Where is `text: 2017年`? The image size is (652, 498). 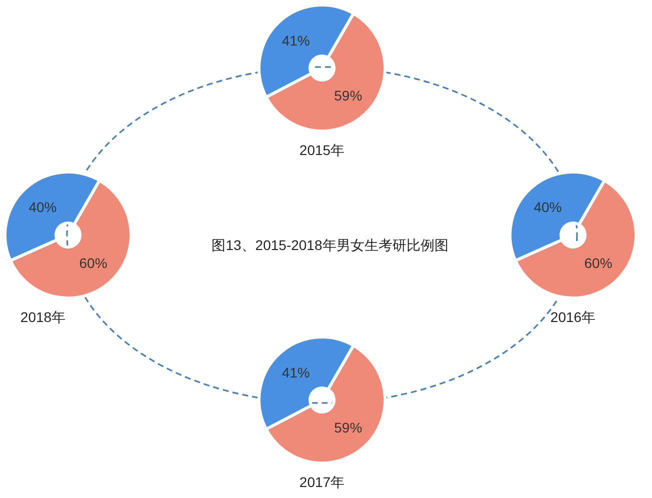
text: 2017年 is located at coordinates (322, 482).